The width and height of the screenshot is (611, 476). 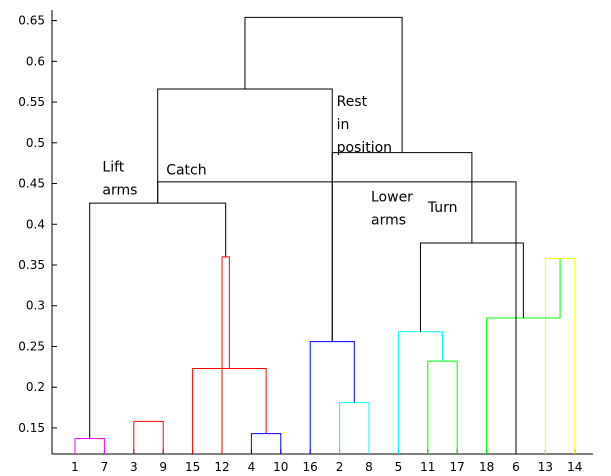 I want to click on y-tick-label: 0.65, so click(x=31, y=21).